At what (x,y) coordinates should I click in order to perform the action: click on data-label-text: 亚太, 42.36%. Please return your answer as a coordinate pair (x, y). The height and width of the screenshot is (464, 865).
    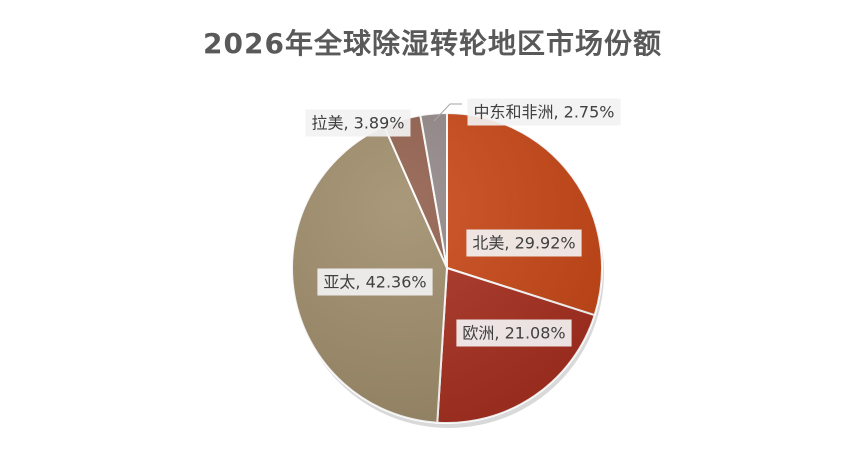
    Looking at the image, I should click on (374, 282).